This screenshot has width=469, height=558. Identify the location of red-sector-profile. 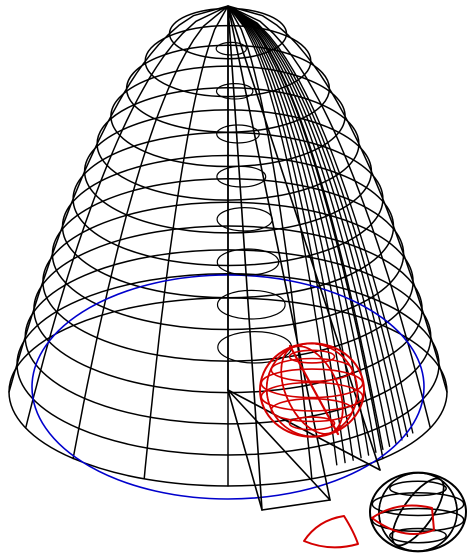
(331, 532).